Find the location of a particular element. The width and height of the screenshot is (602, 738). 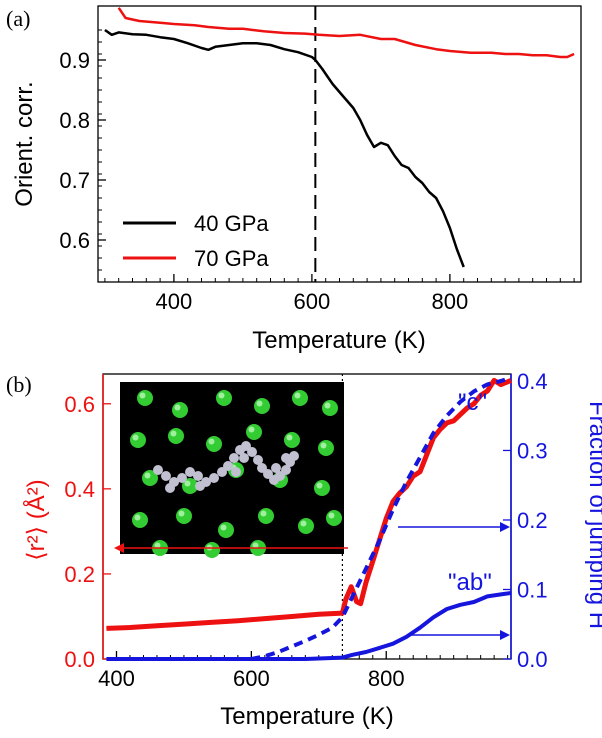

series-line-70-gpa is located at coordinates (346, 33).